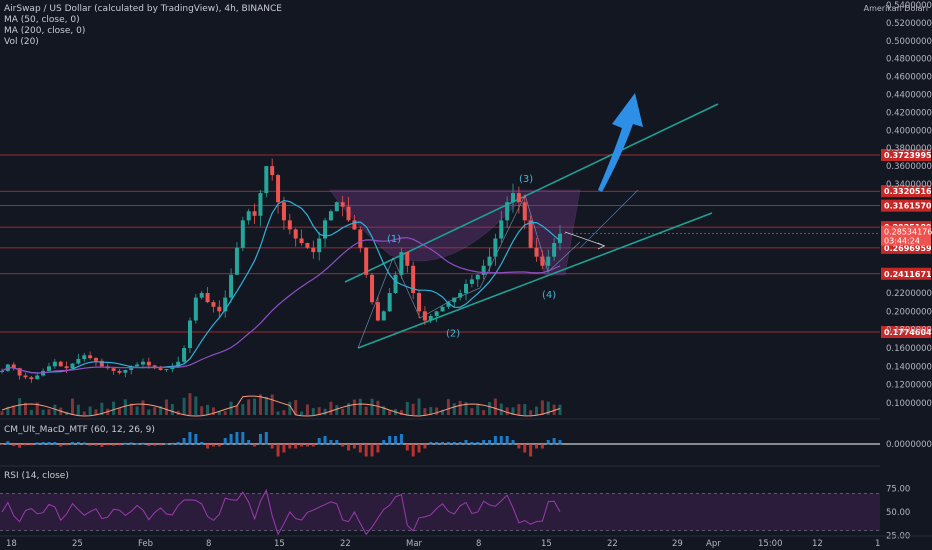 The width and height of the screenshot is (932, 550). Describe the element at coordinates (908, 232) in the screenshot. I see `current-price-label: 0.28534176` at that location.